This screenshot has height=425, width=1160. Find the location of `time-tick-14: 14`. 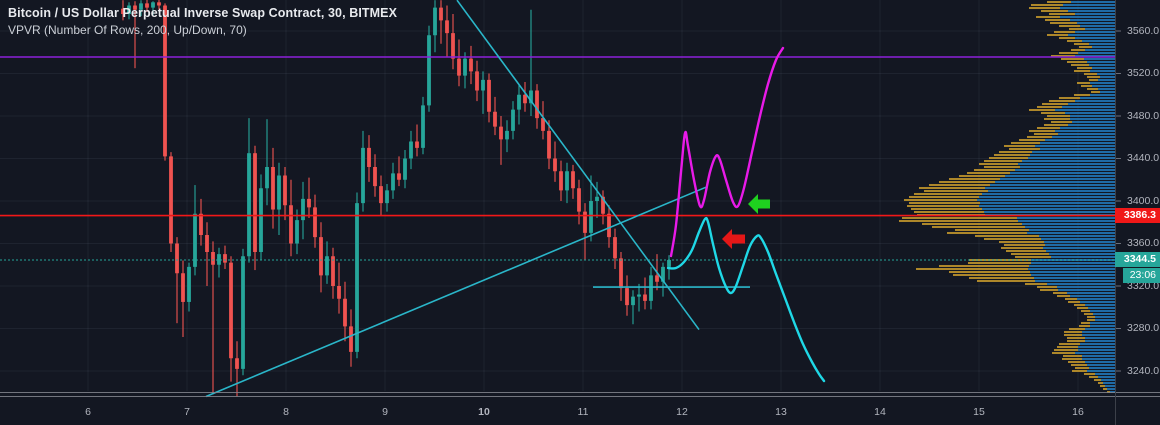

time-tick-14: 14 is located at coordinates (880, 412).